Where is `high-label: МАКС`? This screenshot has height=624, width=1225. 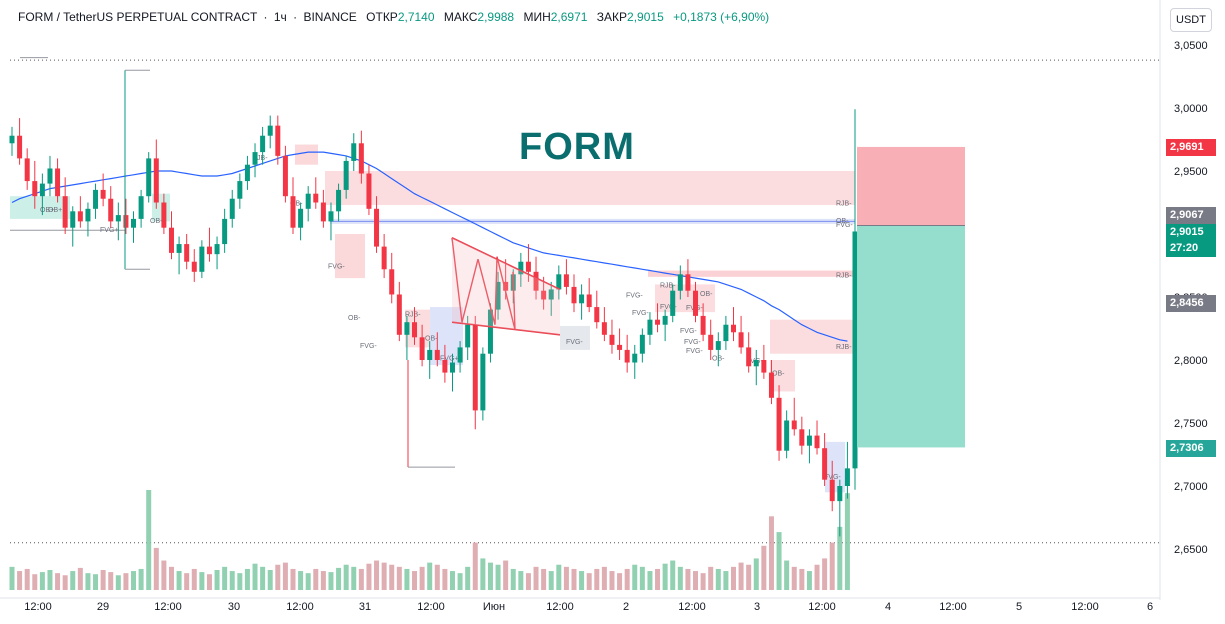
high-label: МАКС is located at coordinates (460, 17).